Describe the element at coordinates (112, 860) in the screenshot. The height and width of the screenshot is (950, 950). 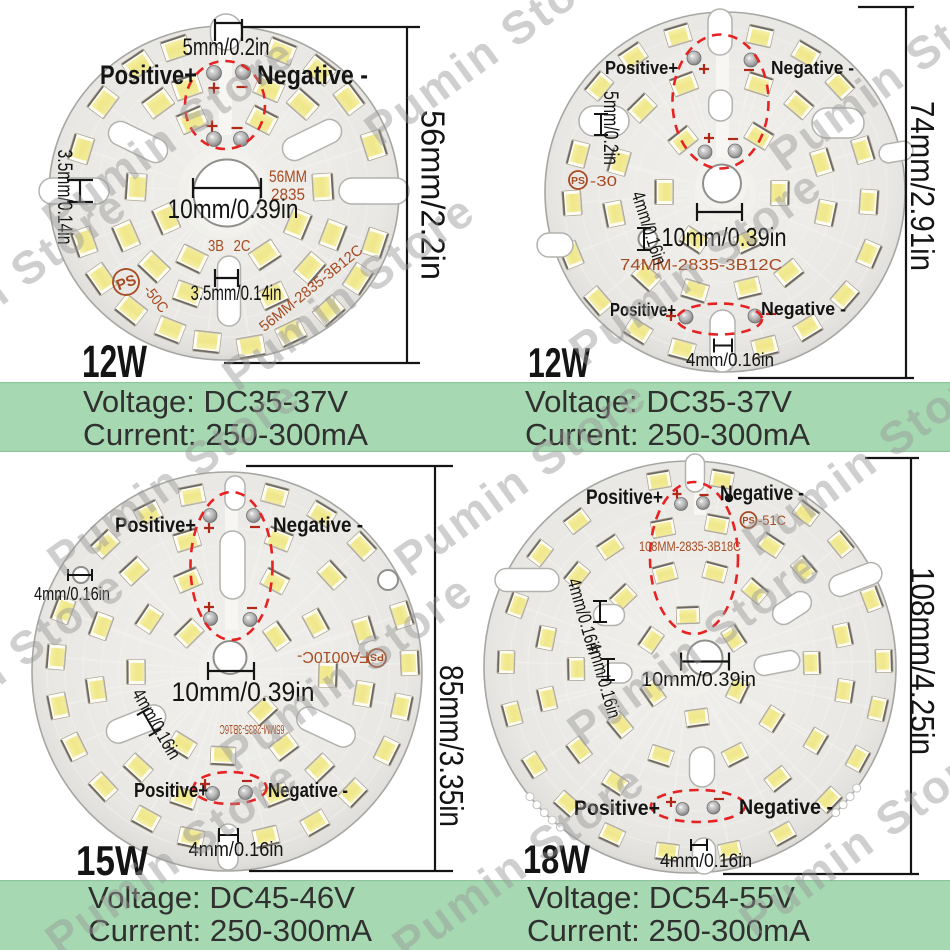
I see `svg-text: 15W` at that location.